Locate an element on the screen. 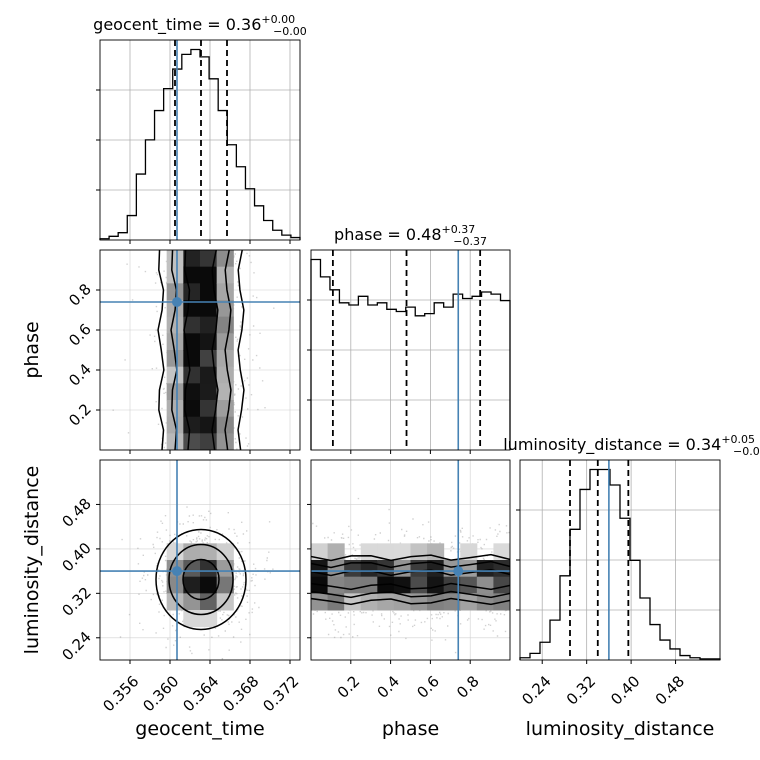 The width and height of the screenshot is (760, 760). contour-middle-bottom is located at coordinates (410, 594).